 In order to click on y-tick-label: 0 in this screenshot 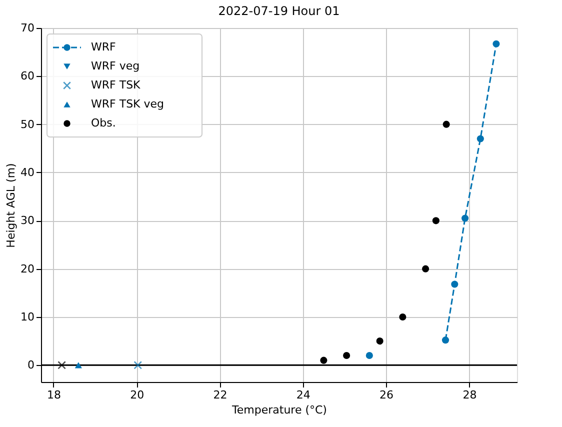, I will do `click(31, 365)`.